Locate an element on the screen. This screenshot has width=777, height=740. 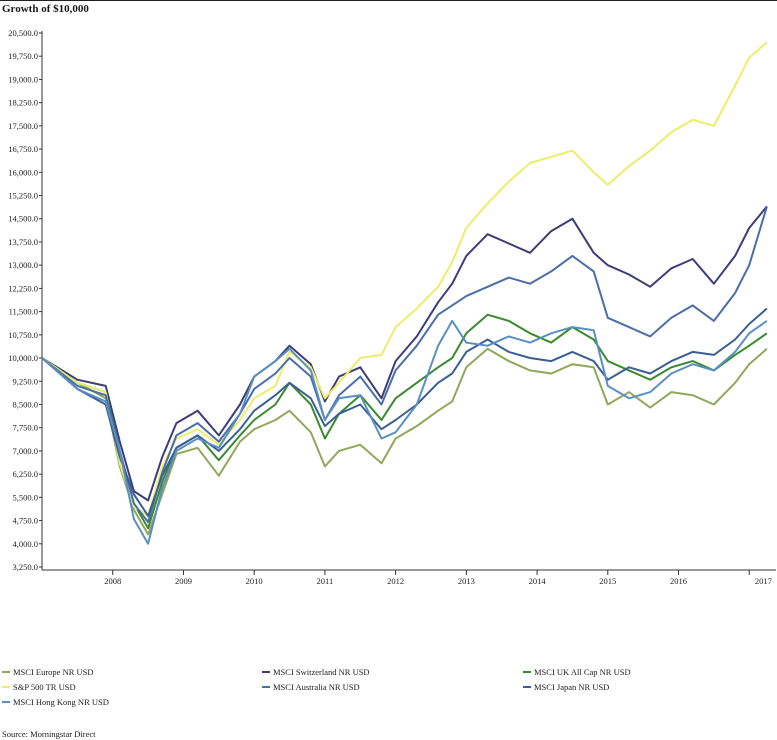
y-tick-label: 7,000.0 is located at coordinates (26, 451).